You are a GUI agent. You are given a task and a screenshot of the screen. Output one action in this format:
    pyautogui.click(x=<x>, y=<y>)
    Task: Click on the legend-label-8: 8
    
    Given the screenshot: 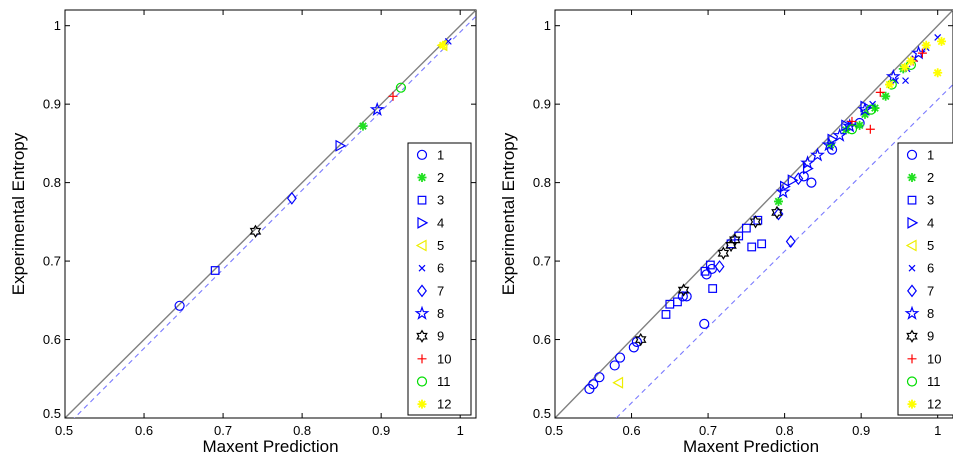 What is the action you would take?
    pyautogui.click(x=440, y=313)
    